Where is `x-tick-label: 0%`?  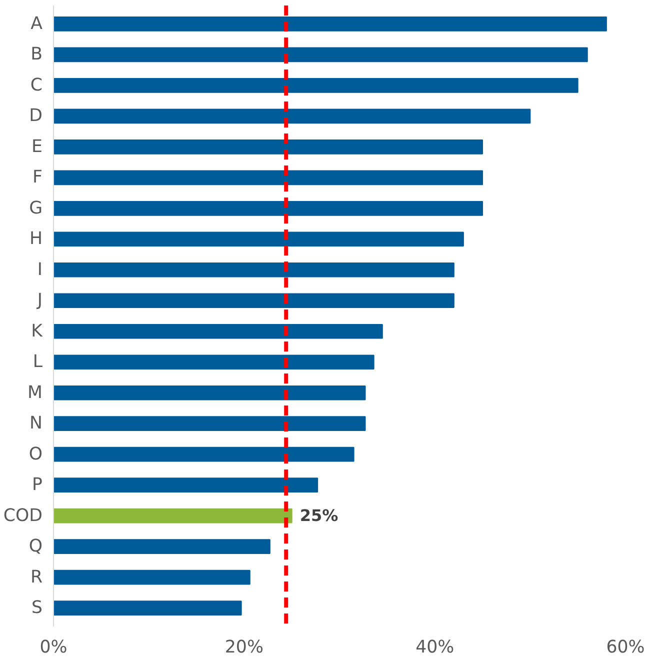 x-tick-label: 0% is located at coordinates (54, 648).